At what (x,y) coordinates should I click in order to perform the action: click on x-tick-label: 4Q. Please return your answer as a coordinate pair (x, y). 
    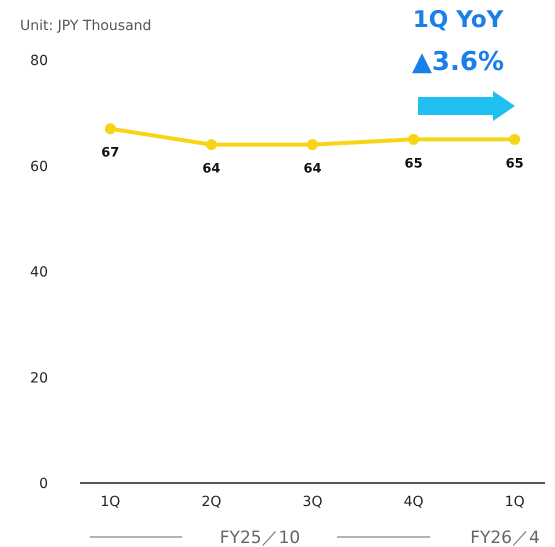
    Looking at the image, I should click on (414, 502).